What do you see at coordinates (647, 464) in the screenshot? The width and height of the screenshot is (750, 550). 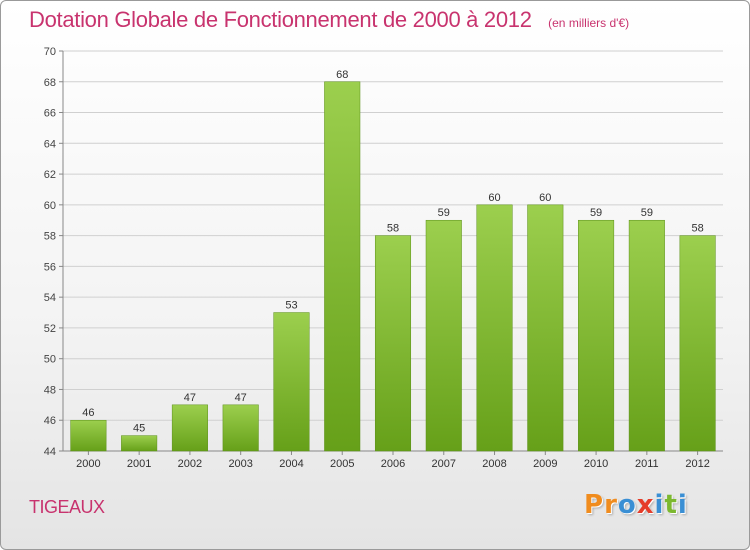 I see `x-tick-label-2011: 2011` at bounding box center [647, 464].